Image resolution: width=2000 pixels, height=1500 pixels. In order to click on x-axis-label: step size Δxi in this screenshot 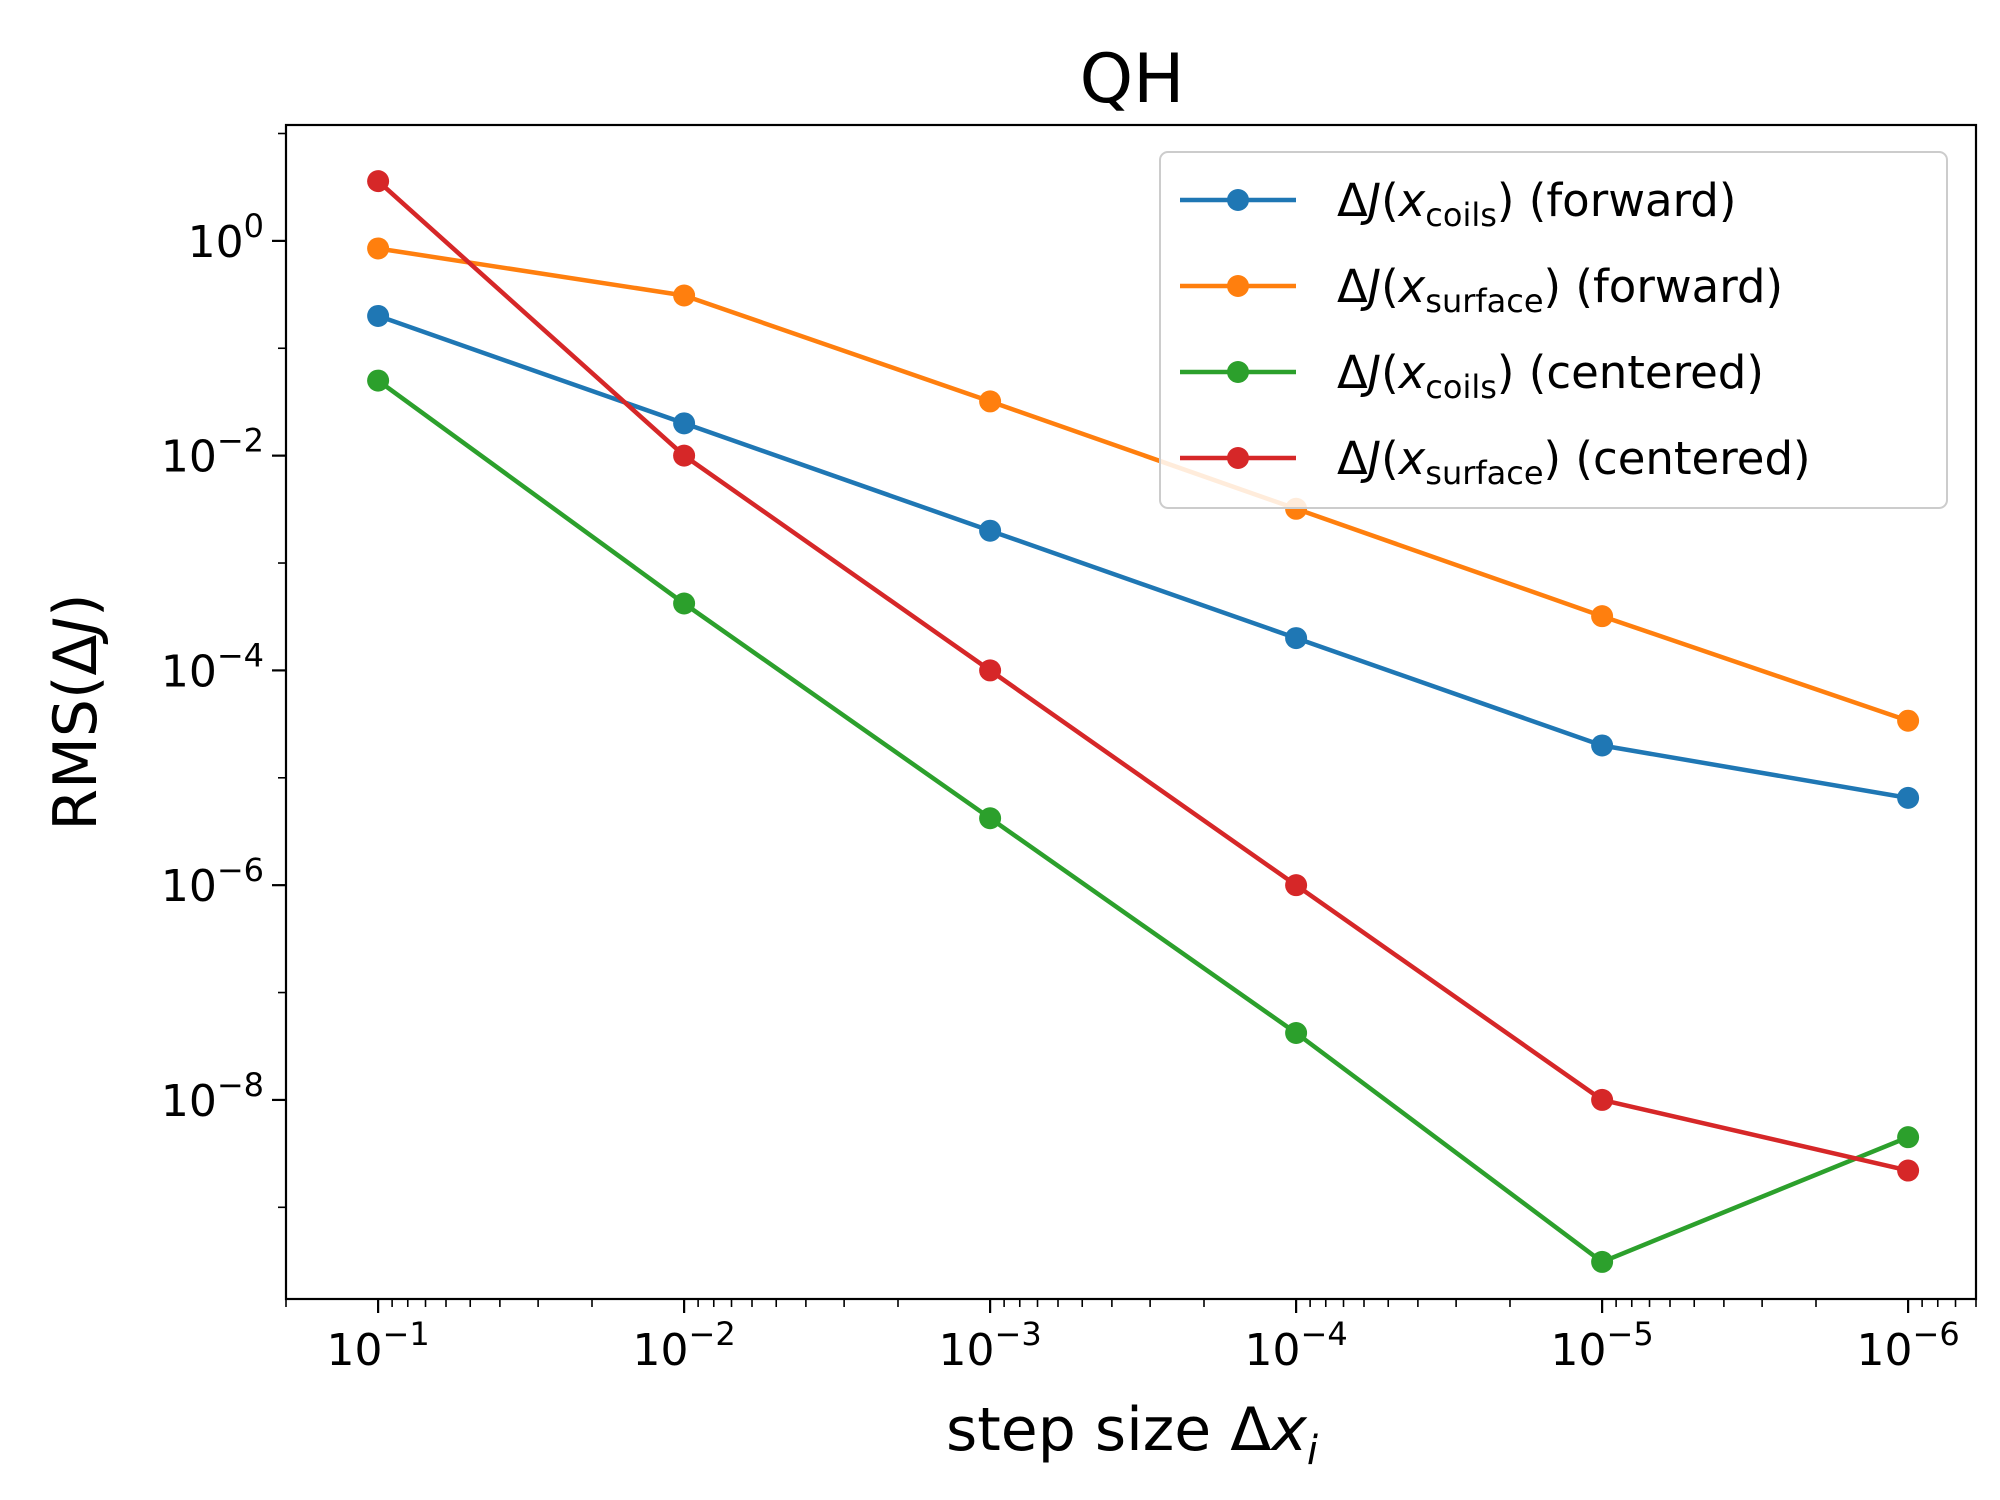, I will do `click(1132, 1434)`.